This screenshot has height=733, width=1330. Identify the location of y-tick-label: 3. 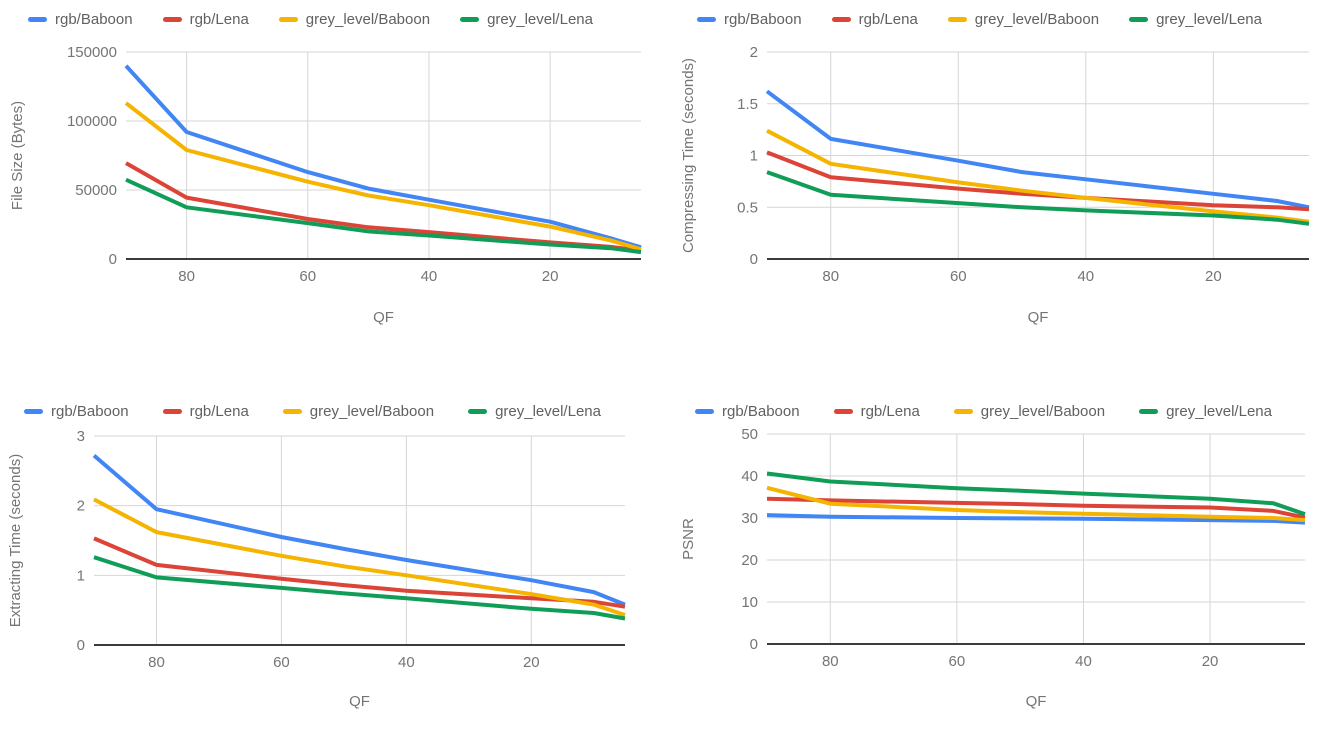
(81, 436).